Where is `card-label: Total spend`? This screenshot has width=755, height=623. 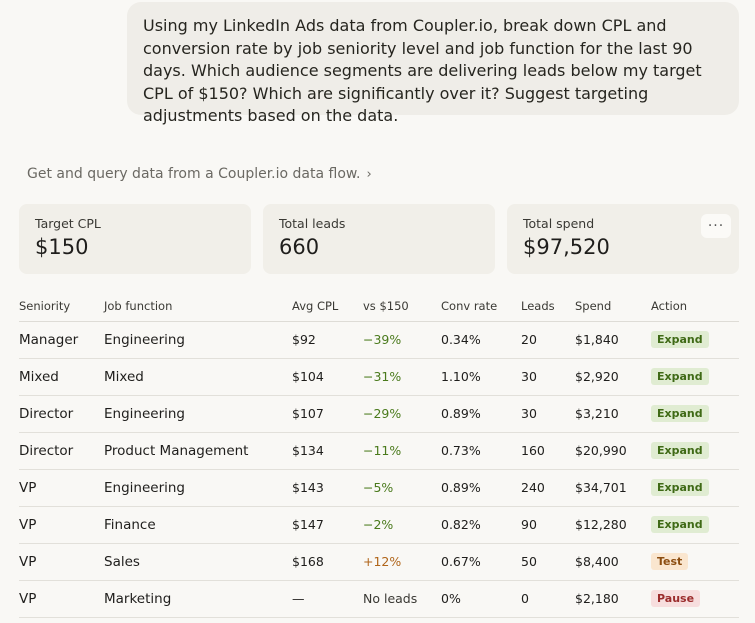
card-label: Total spend is located at coordinates (559, 223).